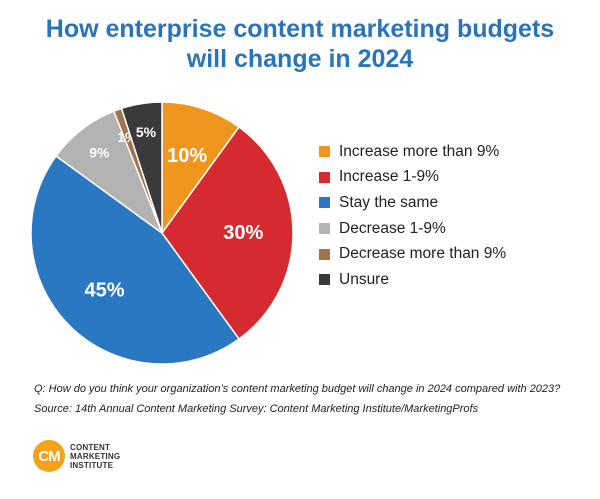 The height and width of the screenshot is (499, 600). What do you see at coordinates (49, 456) in the screenshot?
I see `cmi-logo-mark: CM` at bounding box center [49, 456].